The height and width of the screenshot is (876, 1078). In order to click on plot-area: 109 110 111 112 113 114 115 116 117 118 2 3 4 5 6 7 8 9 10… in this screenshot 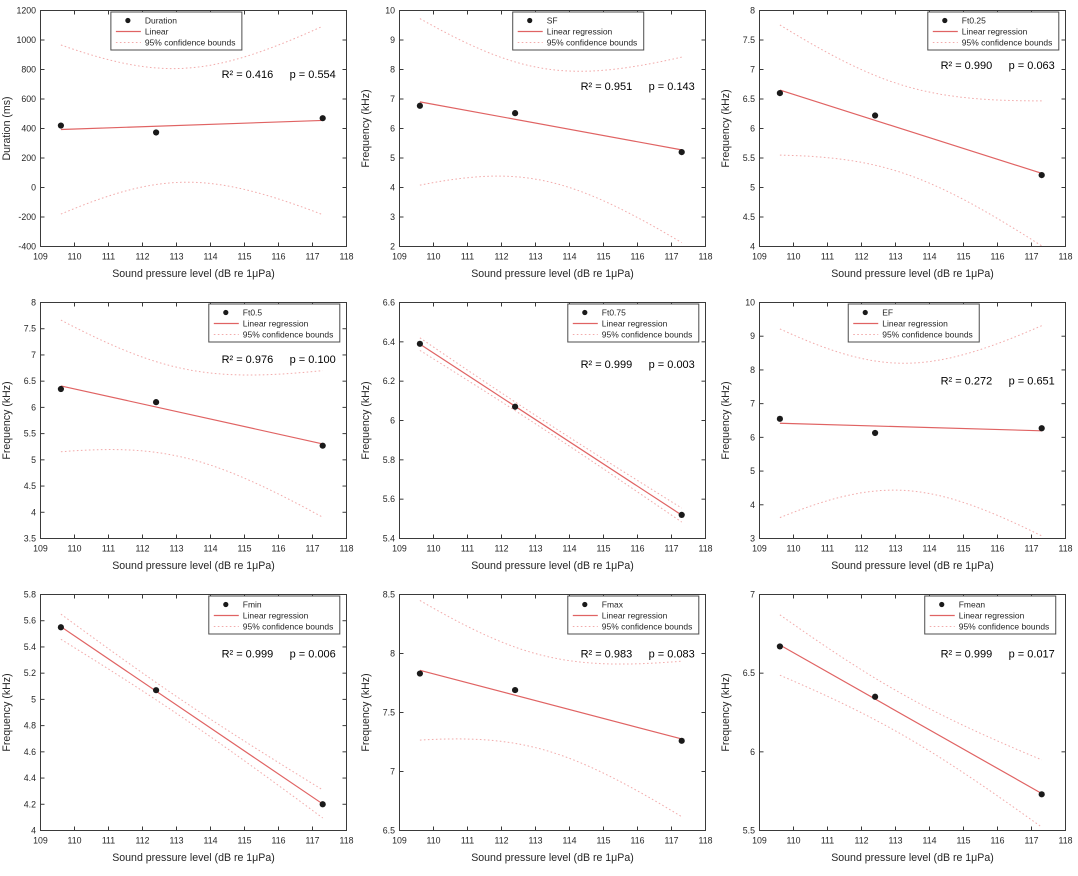, I will do `click(536, 143)`.